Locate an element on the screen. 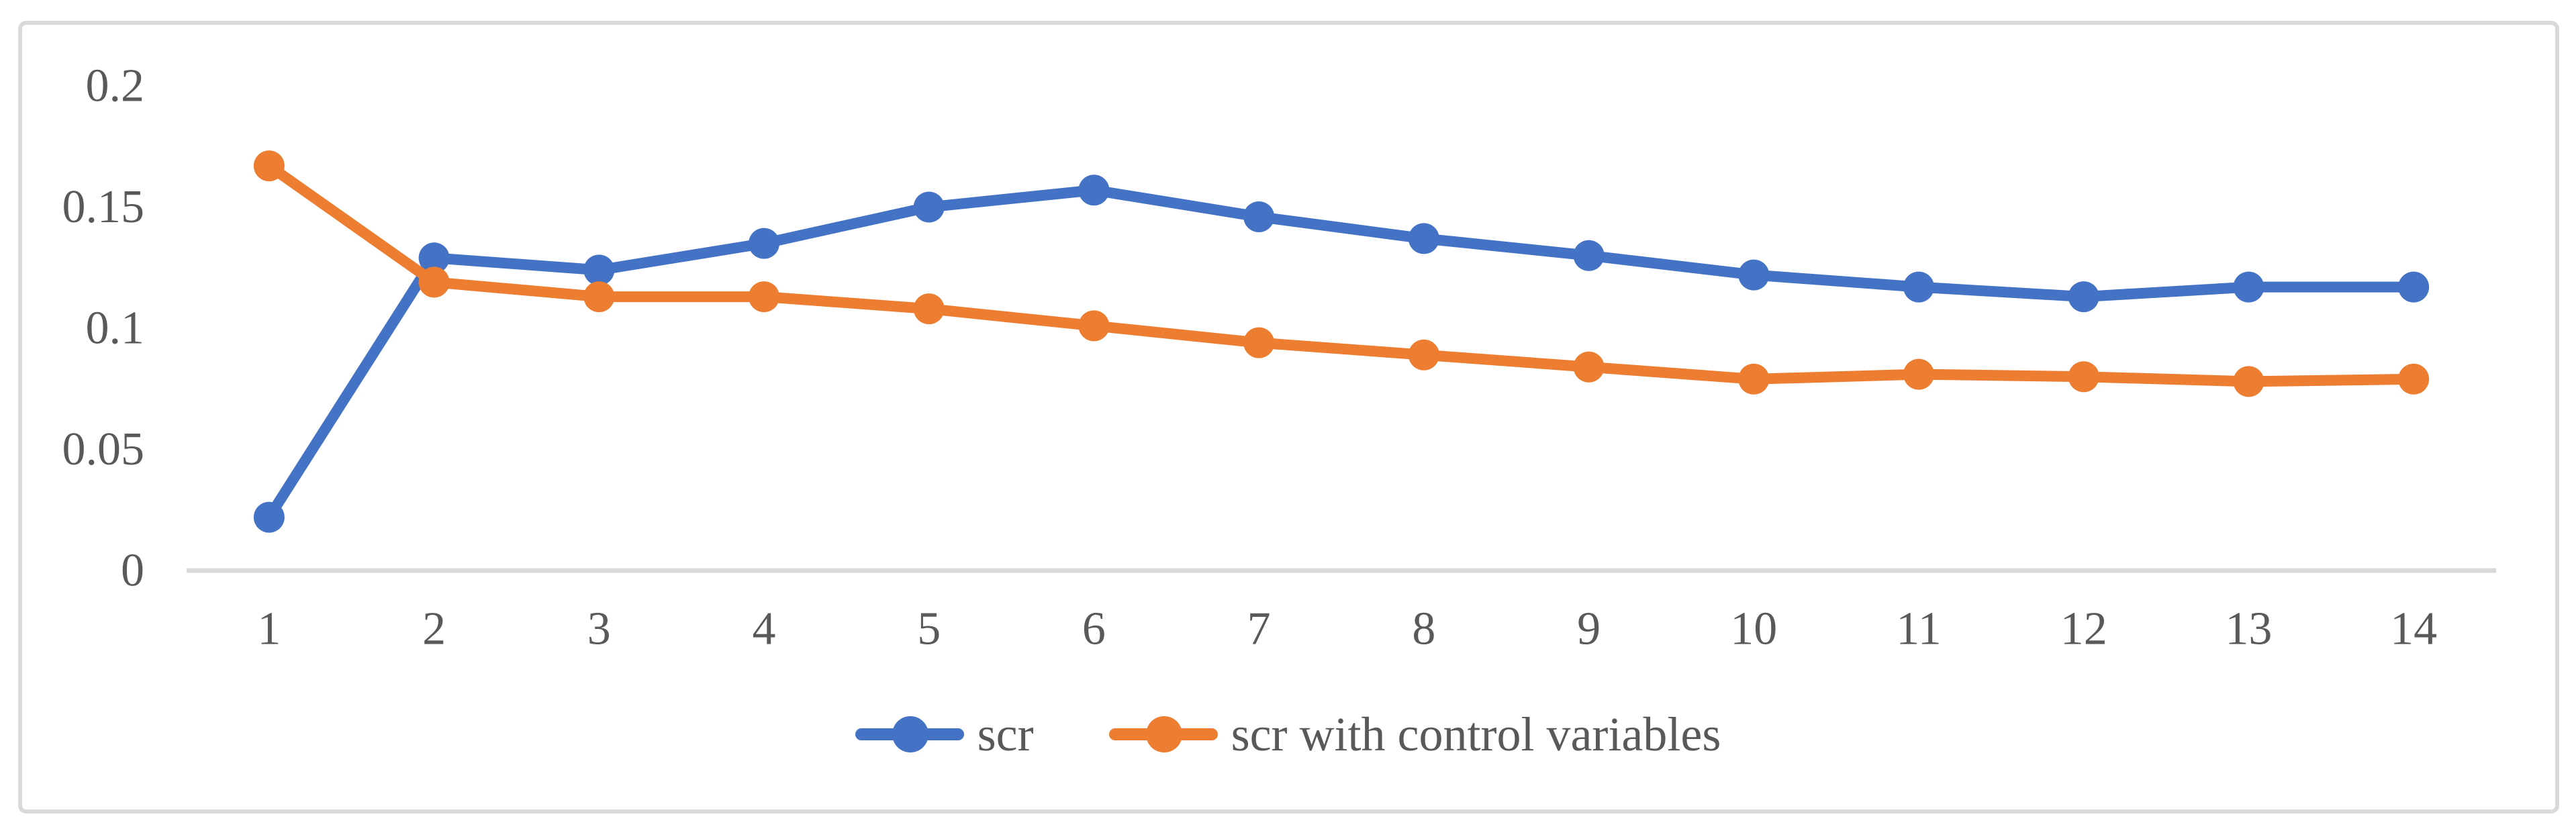 Image resolution: width=2576 pixels, height=835 pixels. legend-label: scr with control variables is located at coordinates (1476, 734).